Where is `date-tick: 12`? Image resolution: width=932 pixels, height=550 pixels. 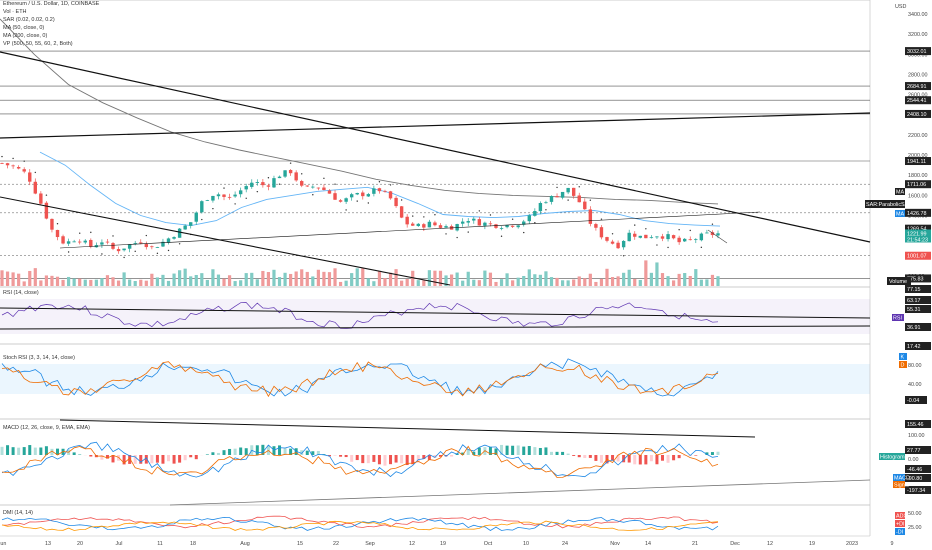 date-tick: 12 is located at coordinates (770, 544).